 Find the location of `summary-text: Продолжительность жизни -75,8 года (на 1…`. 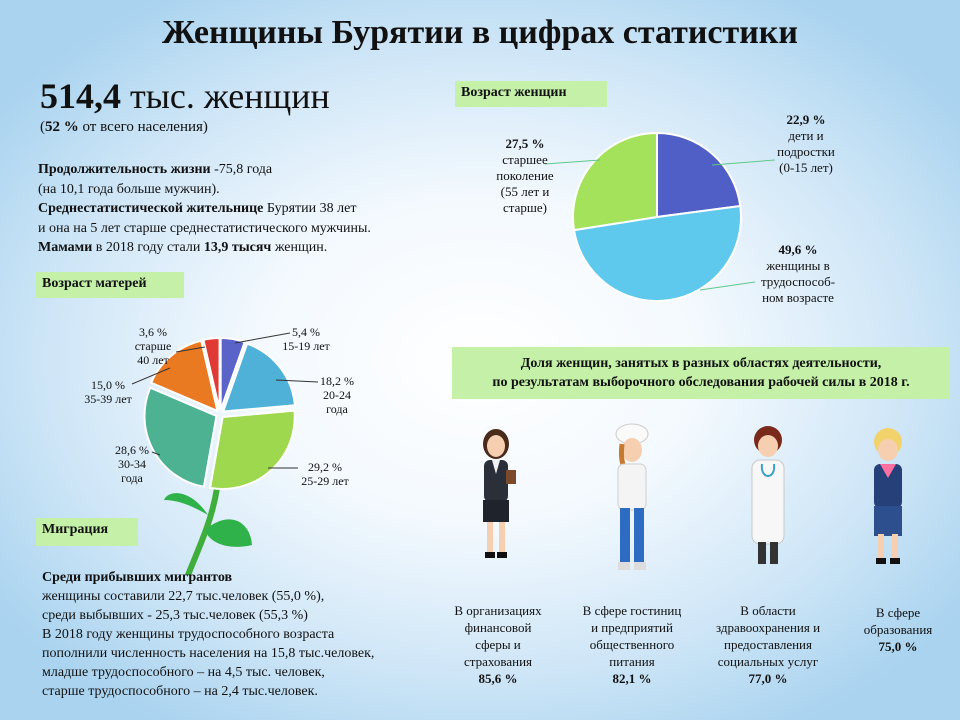

summary-text: Продолжительность жизни -75,8 года (на 1… is located at coordinates (243, 209).